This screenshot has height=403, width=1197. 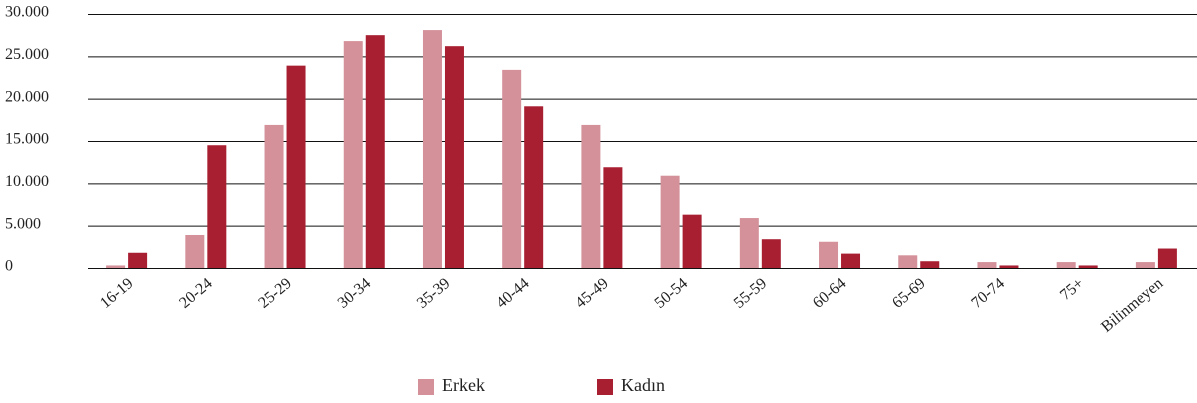 I want to click on y-tick-label: 10.000, so click(x=27, y=181).